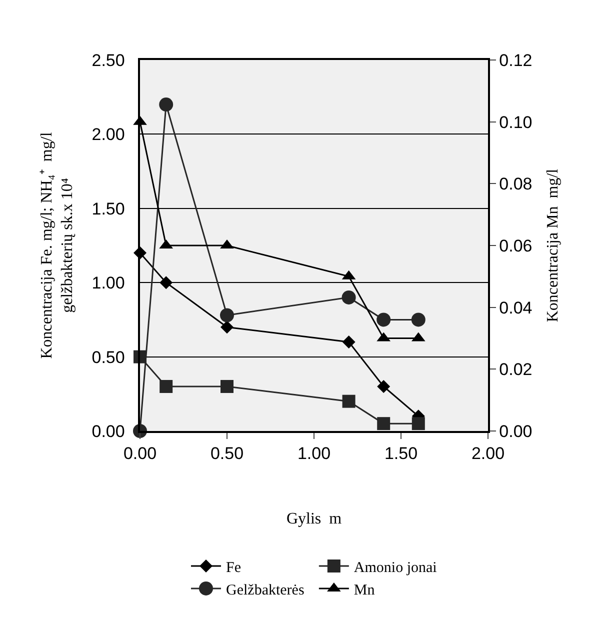  Describe the element at coordinates (395, 568) in the screenshot. I see `legend-label: Amonio jonai` at that location.